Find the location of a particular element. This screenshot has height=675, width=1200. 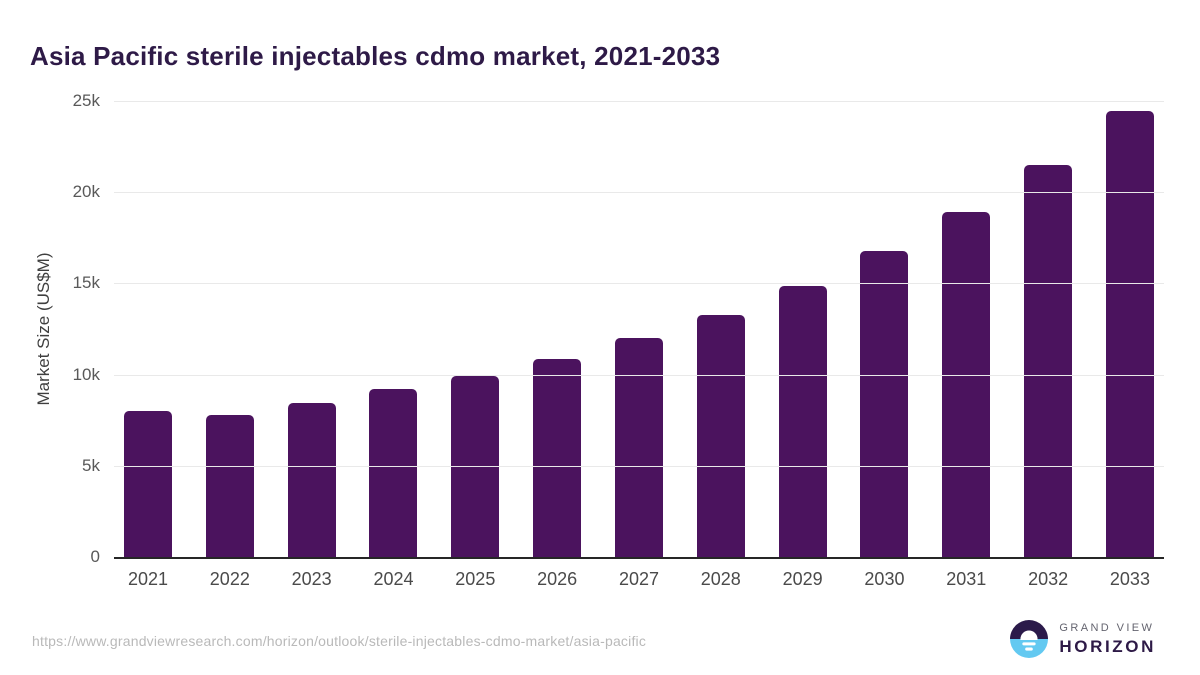

bar-2032 is located at coordinates (1048, 361).